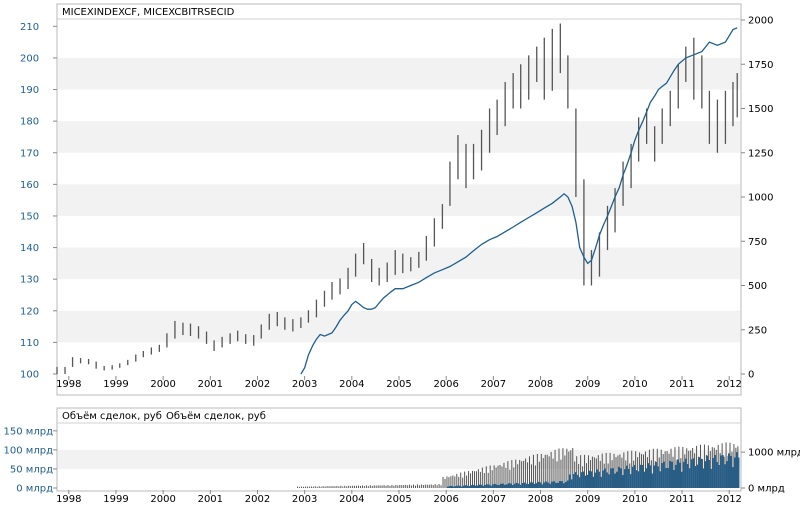 The height and width of the screenshot is (507, 800). Describe the element at coordinates (29, 311) in the screenshot. I see `y-left-tick-label: 120` at that location.